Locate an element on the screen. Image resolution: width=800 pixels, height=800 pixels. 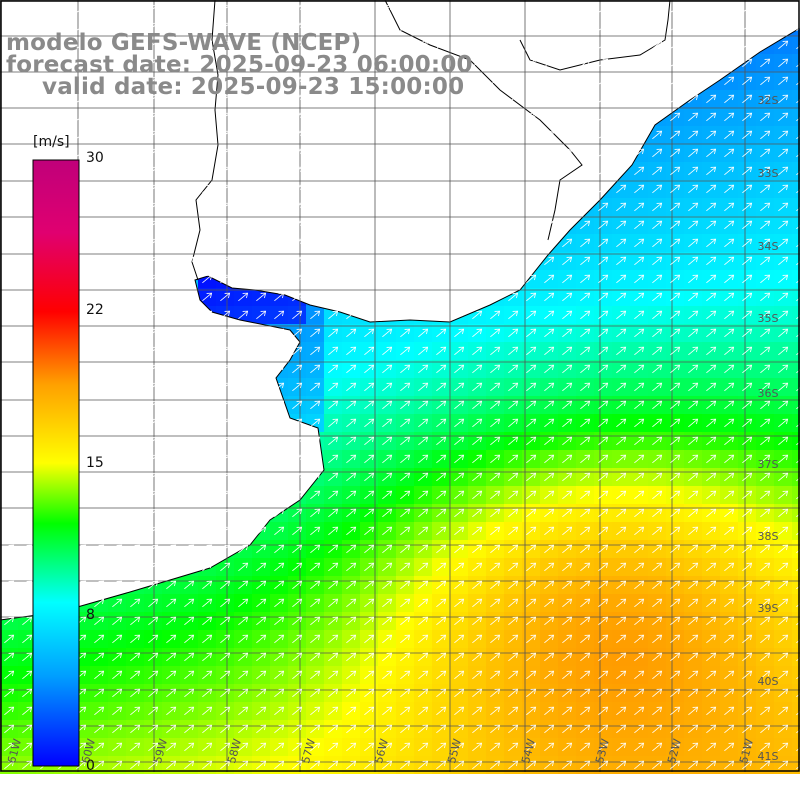
latitude-label: 35S is located at coordinates (768, 318).